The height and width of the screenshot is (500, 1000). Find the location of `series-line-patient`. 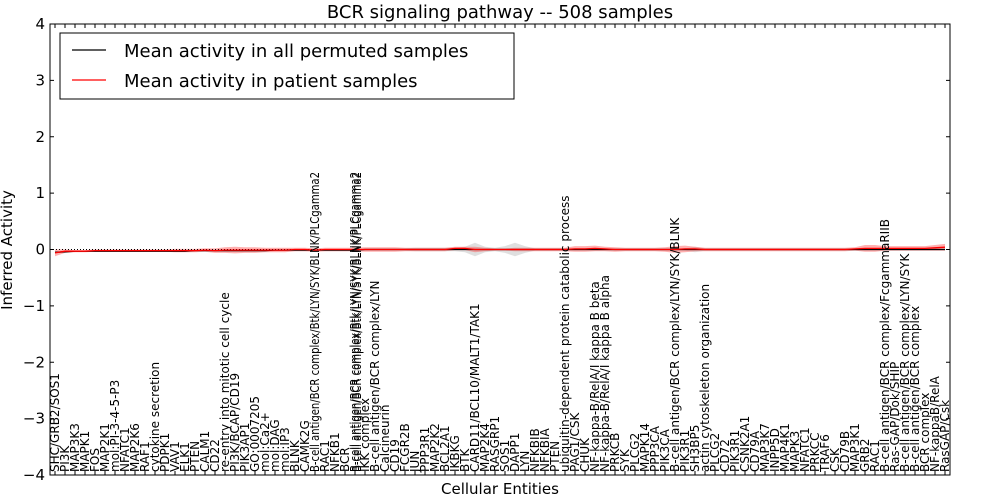

series-line-patient is located at coordinates (500, 250).